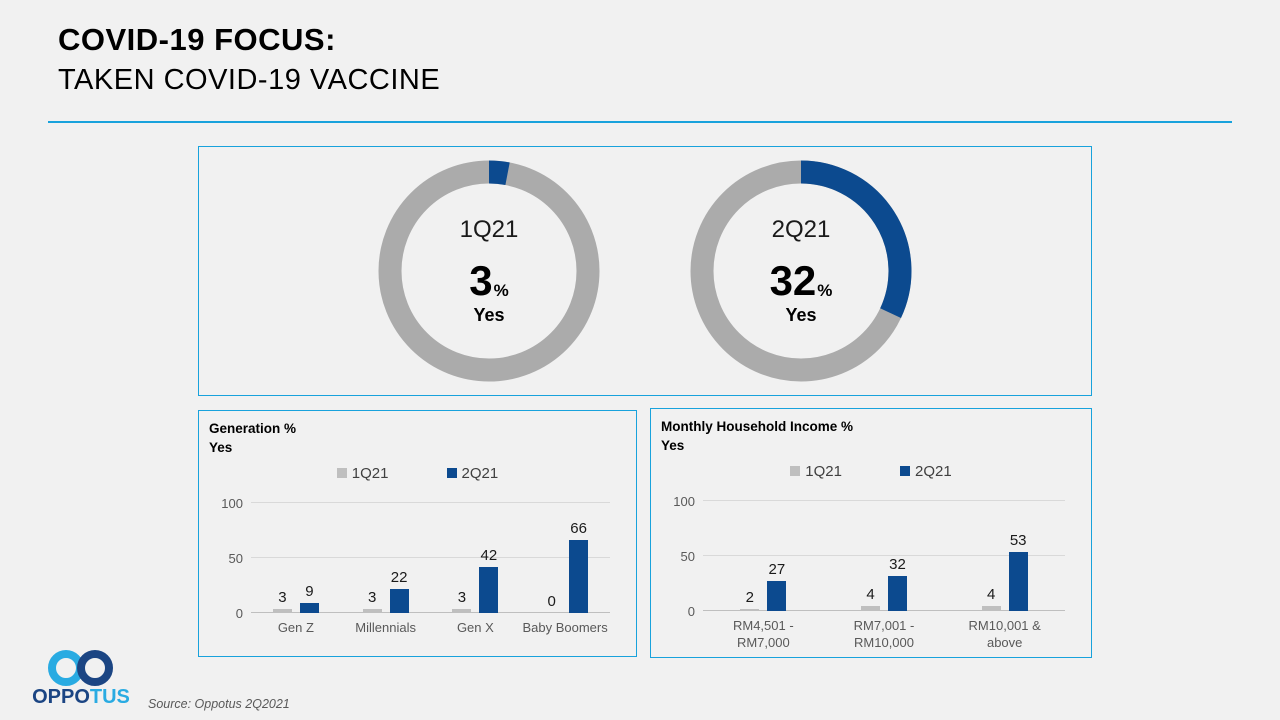  What do you see at coordinates (884, 633) in the screenshot?
I see `category-label: RM7,001 - RM10,000` at bounding box center [884, 633].